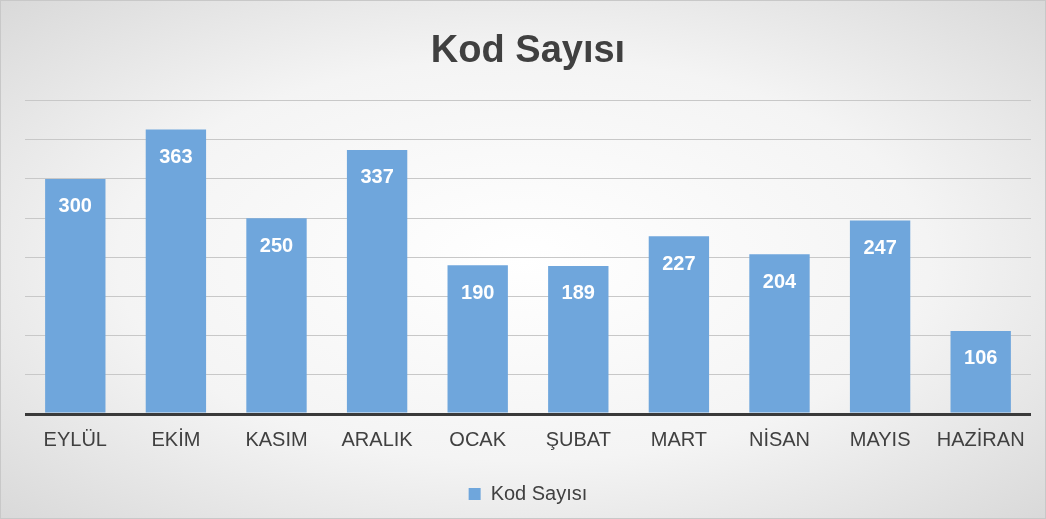 Image resolution: width=1046 pixels, height=519 pixels. Describe the element at coordinates (578, 292) in the screenshot. I see `data-label: 189` at that location.